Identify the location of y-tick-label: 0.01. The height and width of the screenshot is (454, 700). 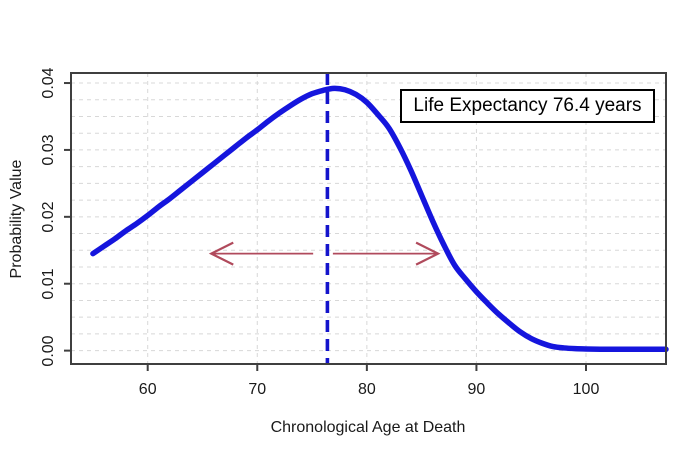
(48, 284).